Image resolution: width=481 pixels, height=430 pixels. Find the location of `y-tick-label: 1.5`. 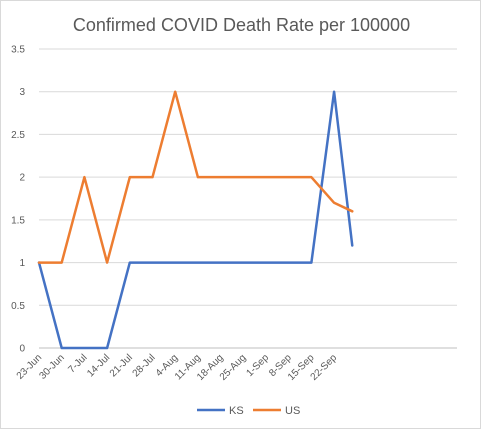

y-tick-label: 1.5 is located at coordinates (18, 220).